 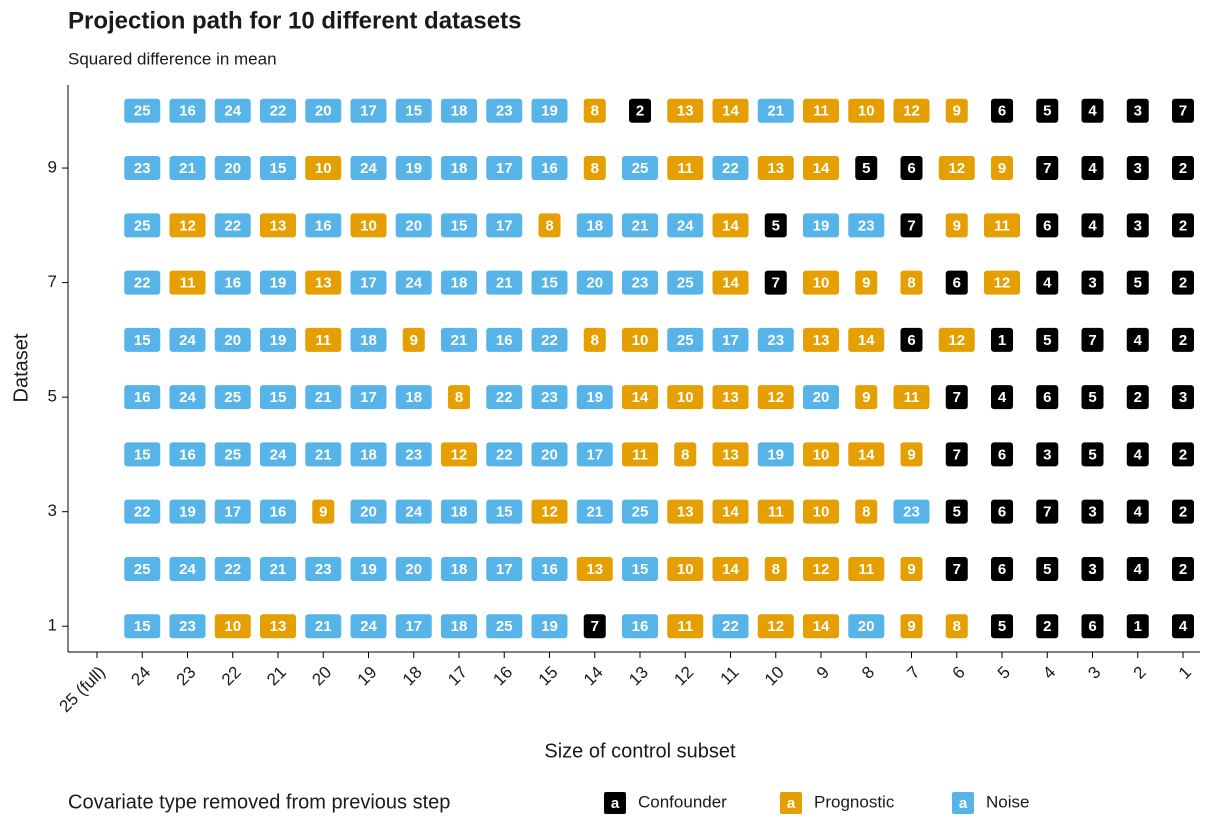 I want to click on legend-key-text: a, so click(x=963, y=803).